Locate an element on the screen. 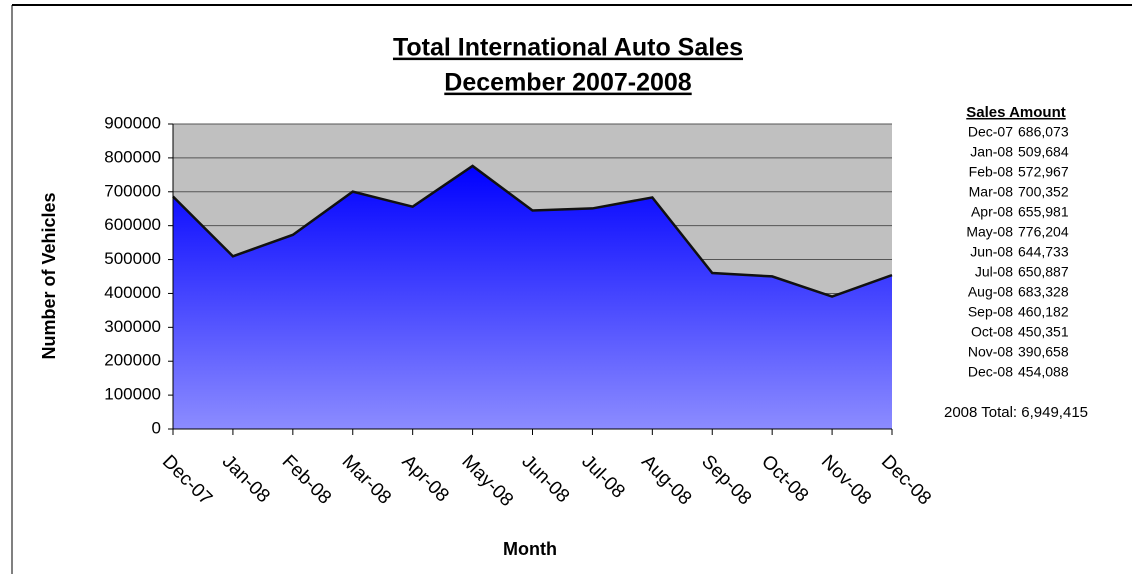 The width and height of the screenshot is (1132, 574). table-value: 700,352 is located at coordinates (1043, 192).